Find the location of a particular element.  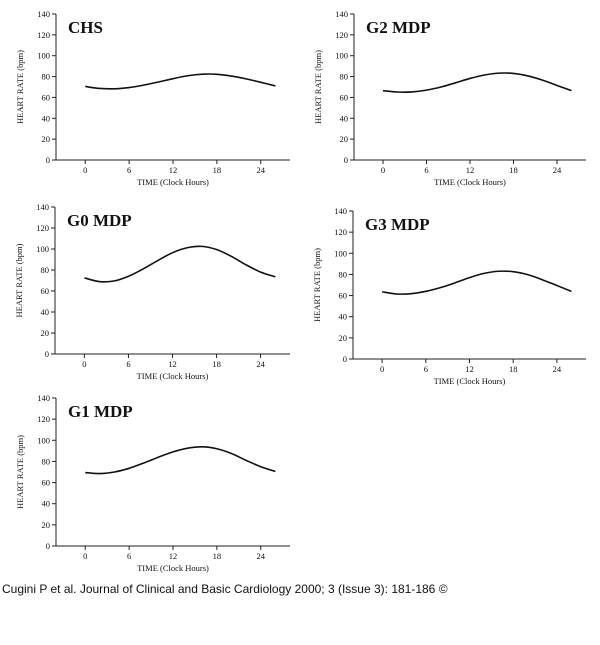

chart-title: G3 MDP is located at coordinates (397, 224).